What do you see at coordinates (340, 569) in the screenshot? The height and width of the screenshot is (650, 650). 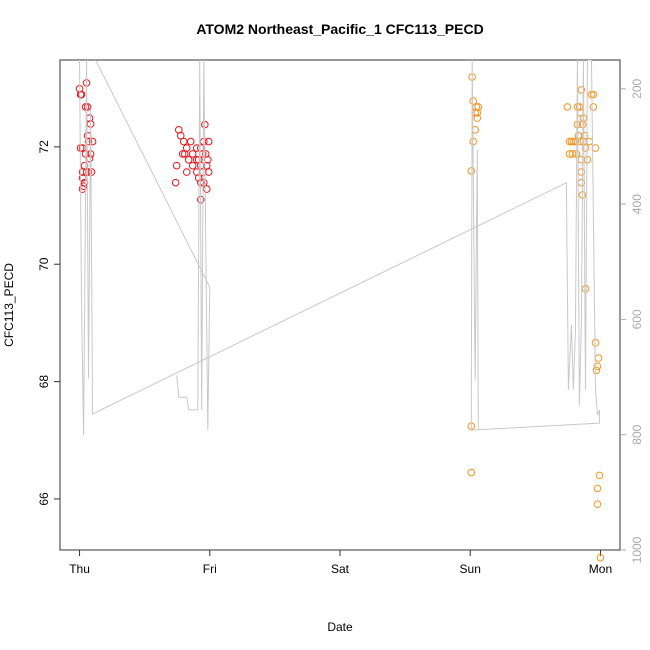 I see `x-tick-label: Sat` at bounding box center [340, 569].